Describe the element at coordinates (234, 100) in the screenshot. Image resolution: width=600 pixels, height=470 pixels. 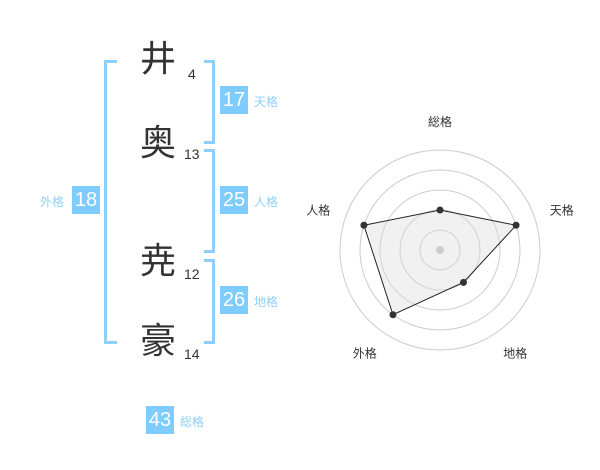
I see `tenkaku-value: 17` at that location.